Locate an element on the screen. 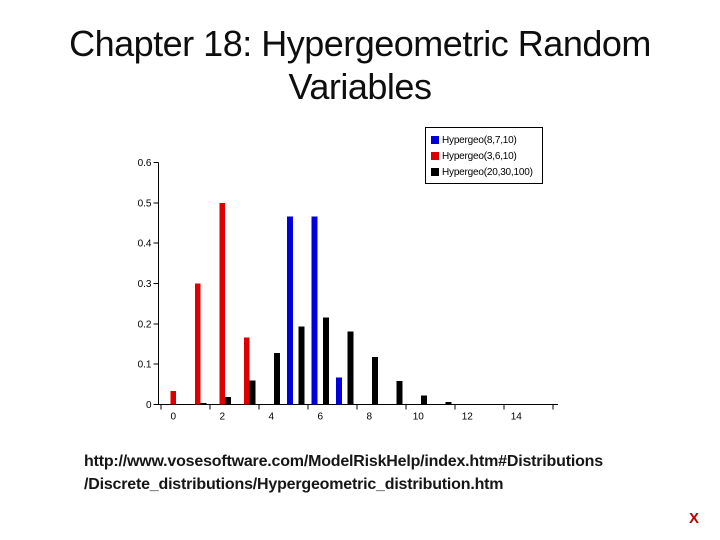 The width and height of the screenshot is (720, 540). y-axis-tick-label: 0.4 is located at coordinates (145, 244).